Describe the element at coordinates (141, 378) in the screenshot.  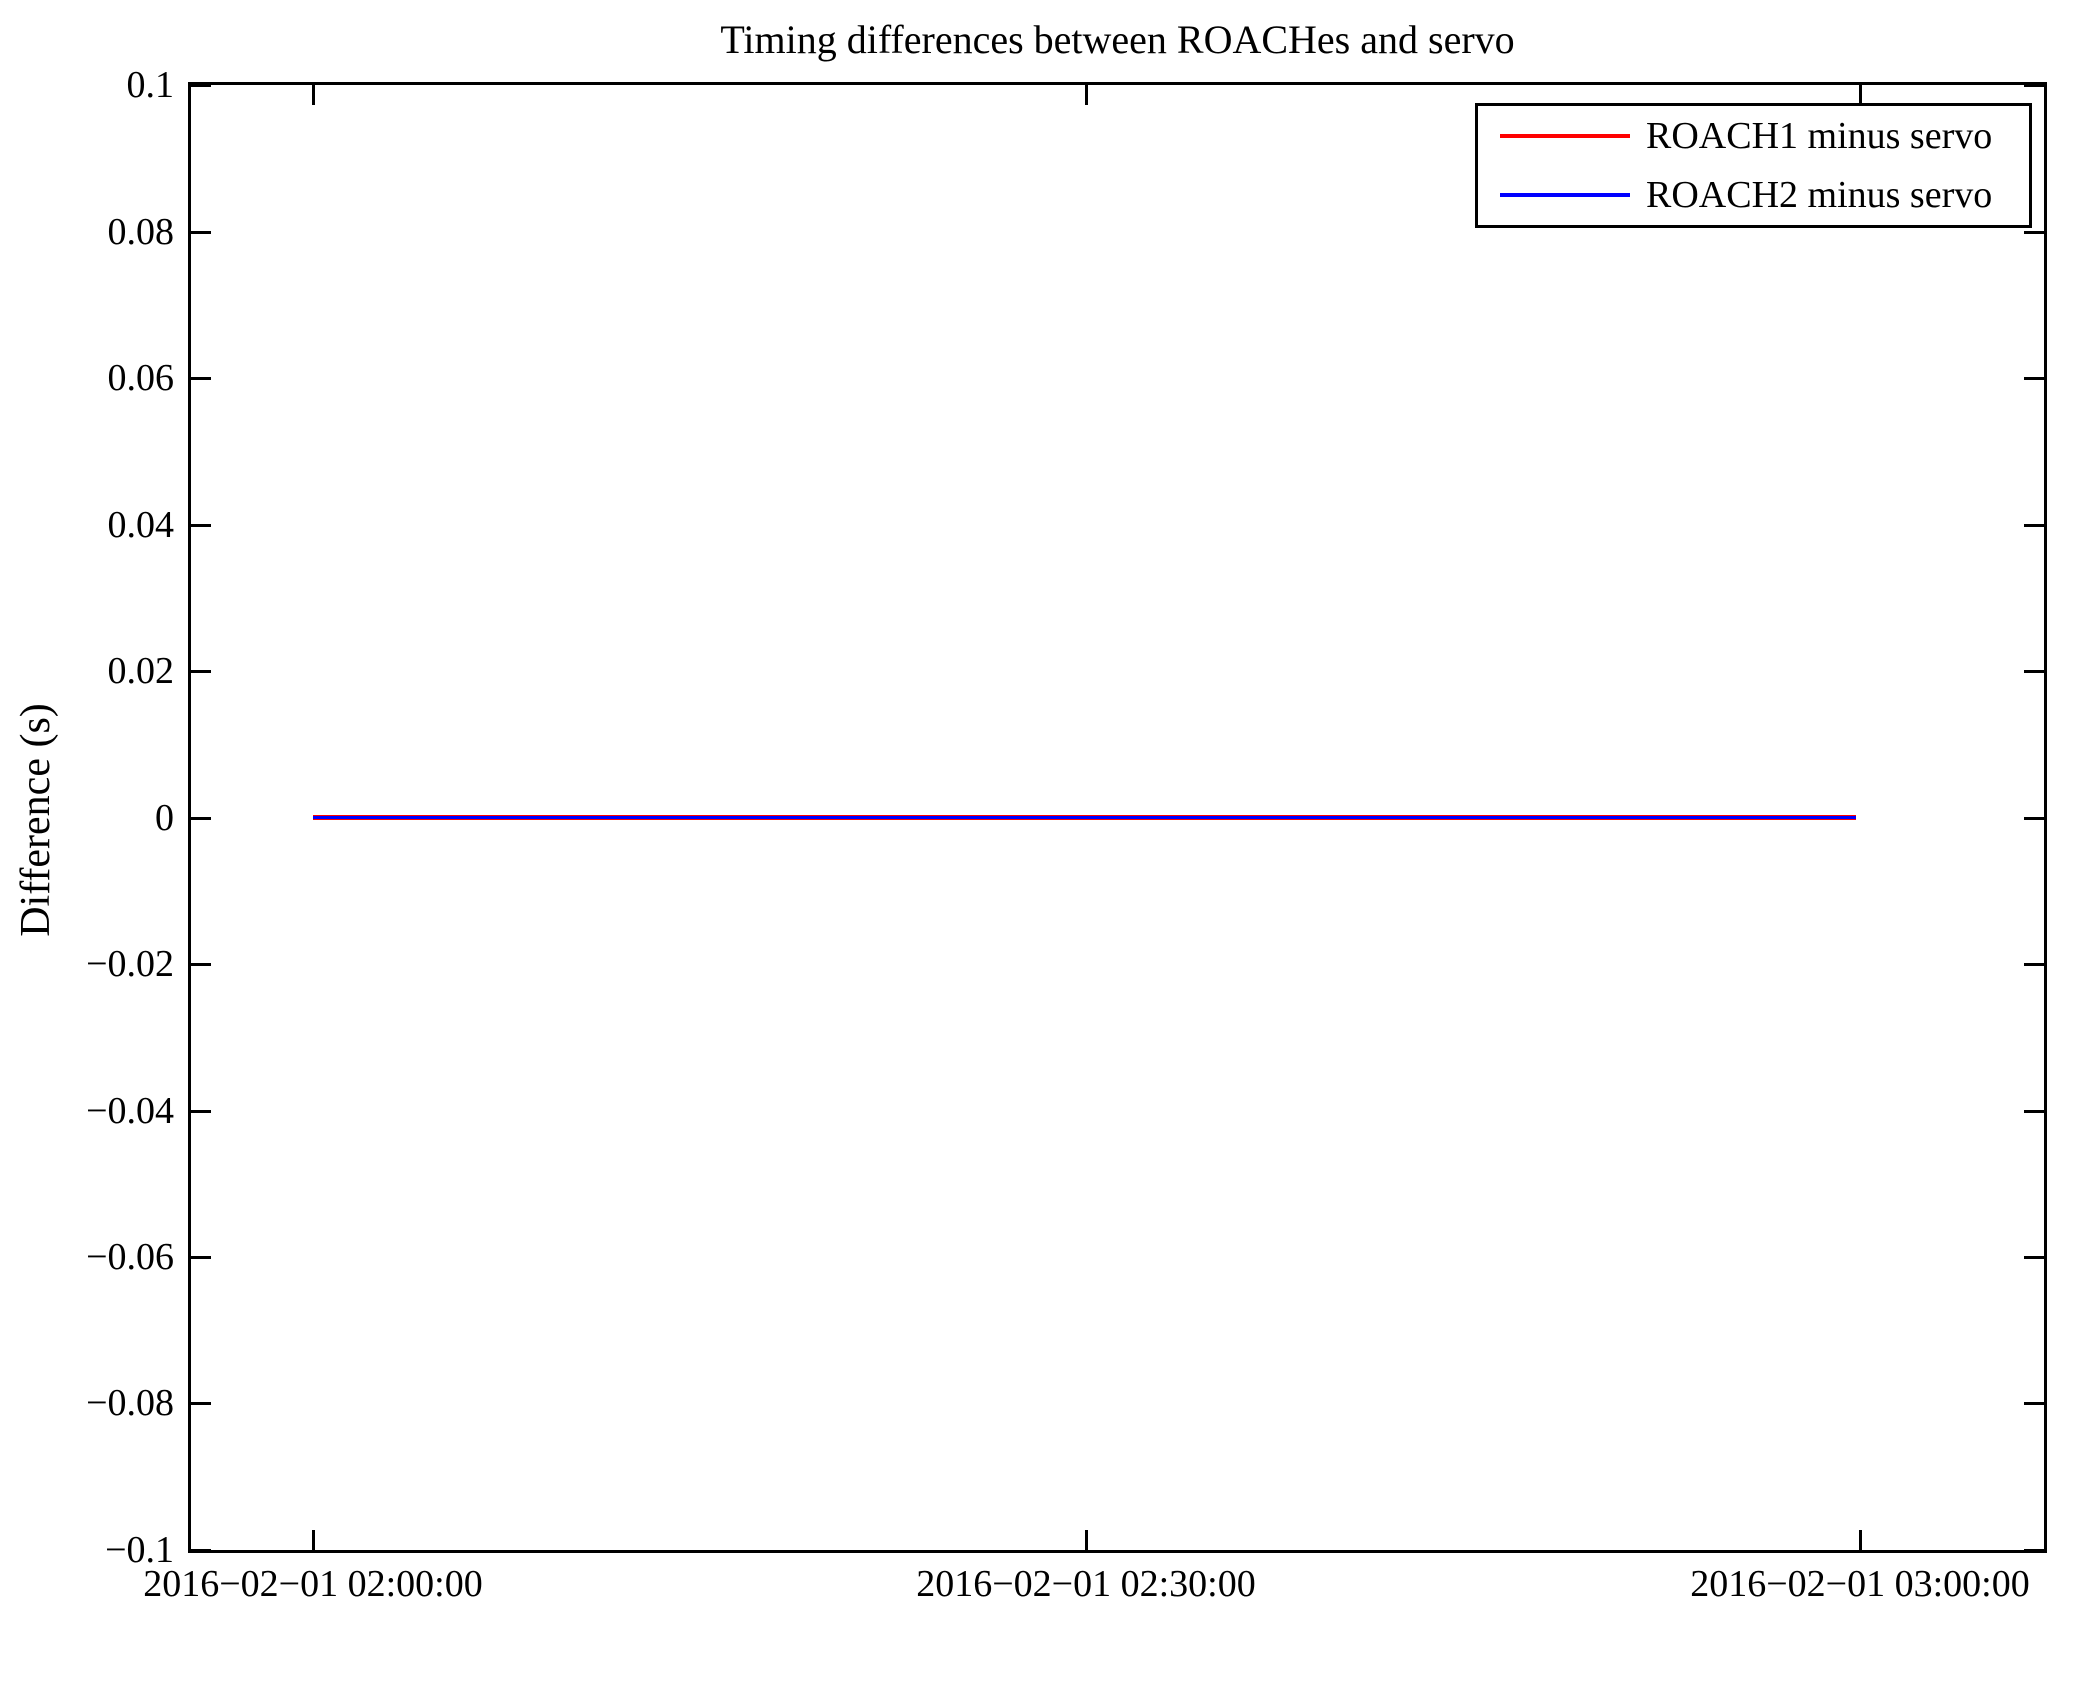
I see `y-tick-label: 0.06` at that location.